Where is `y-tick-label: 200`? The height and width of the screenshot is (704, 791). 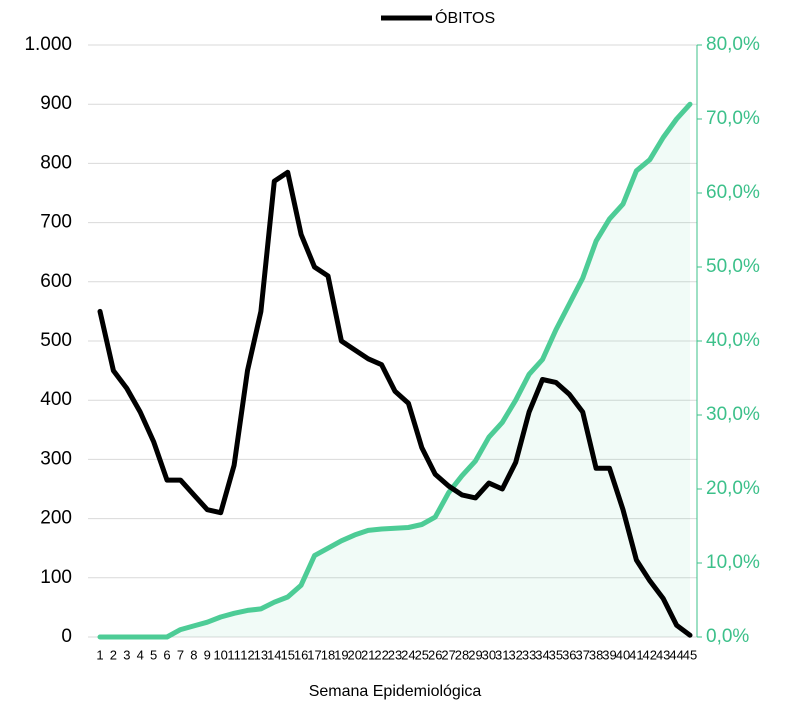 y-tick-label: 200 is located at coordinates (56, 518).